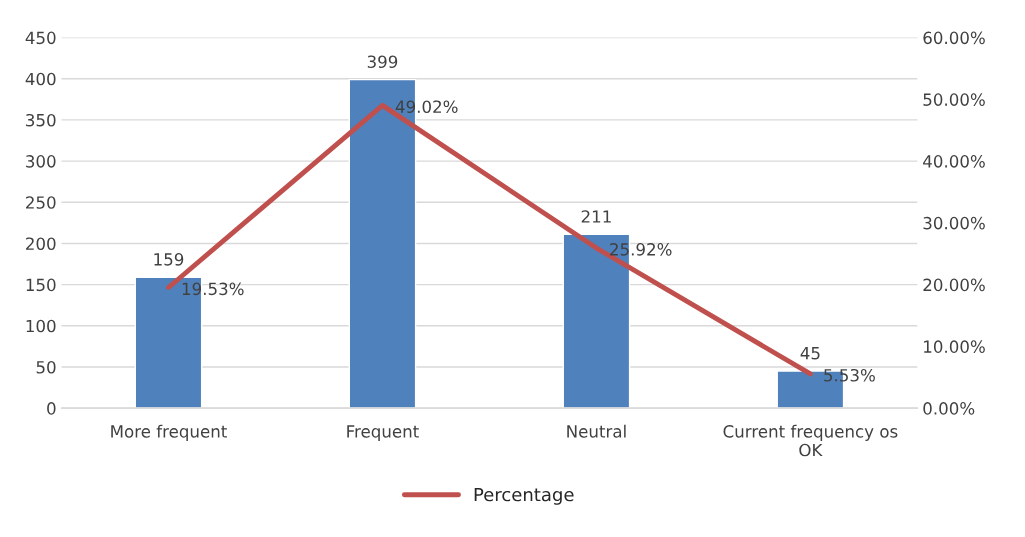 Image resolution: width=1025 pixels, height=537 pixels. Describe the element at coordinates (524, 496) in the screenshot. I see `legend-label: Percentage` at that location.